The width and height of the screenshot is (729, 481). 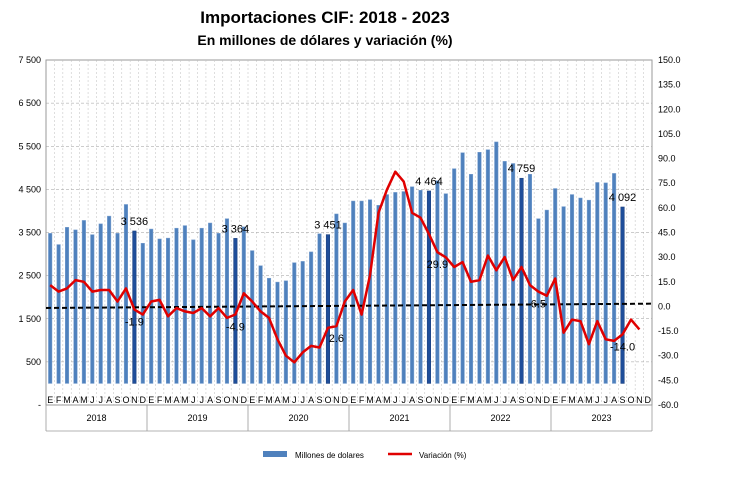 I want to click on bar-data-label: 3 536, so click(x=135, y=222).